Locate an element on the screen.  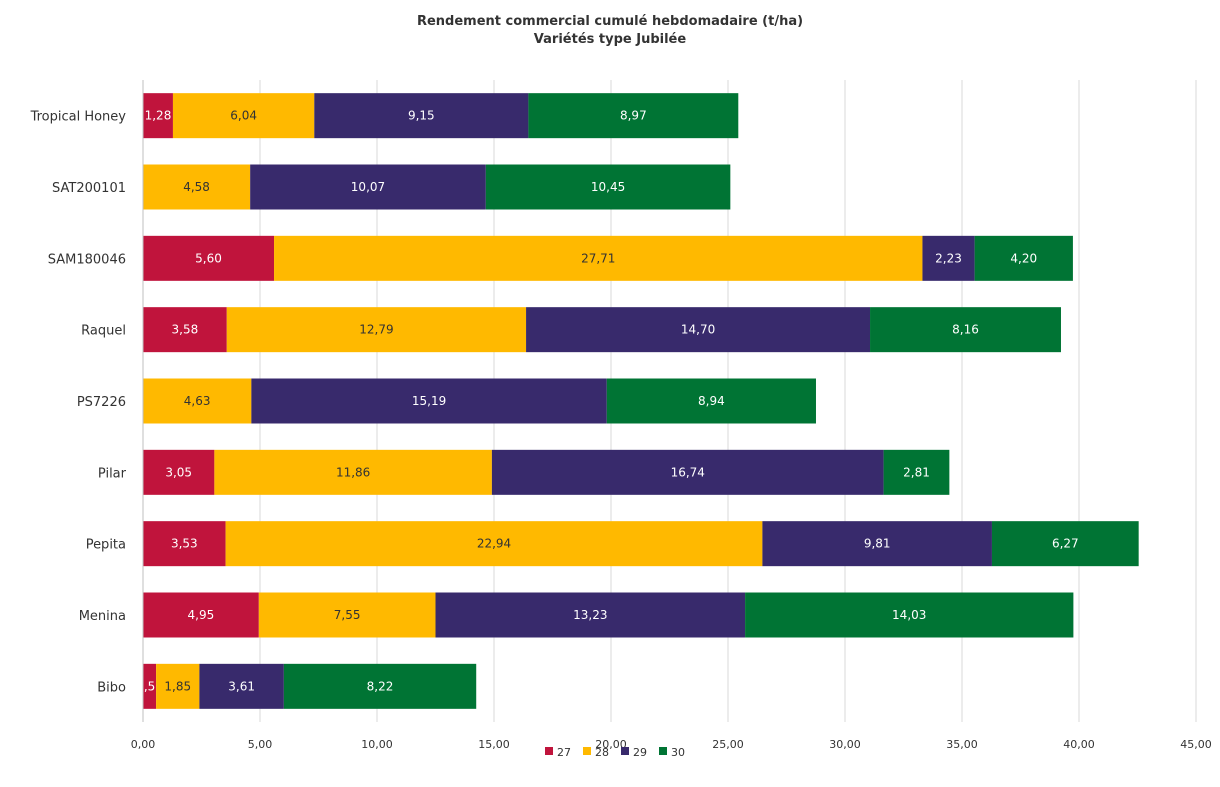
data-label: 8,16 is located at coordinates (965, 330).